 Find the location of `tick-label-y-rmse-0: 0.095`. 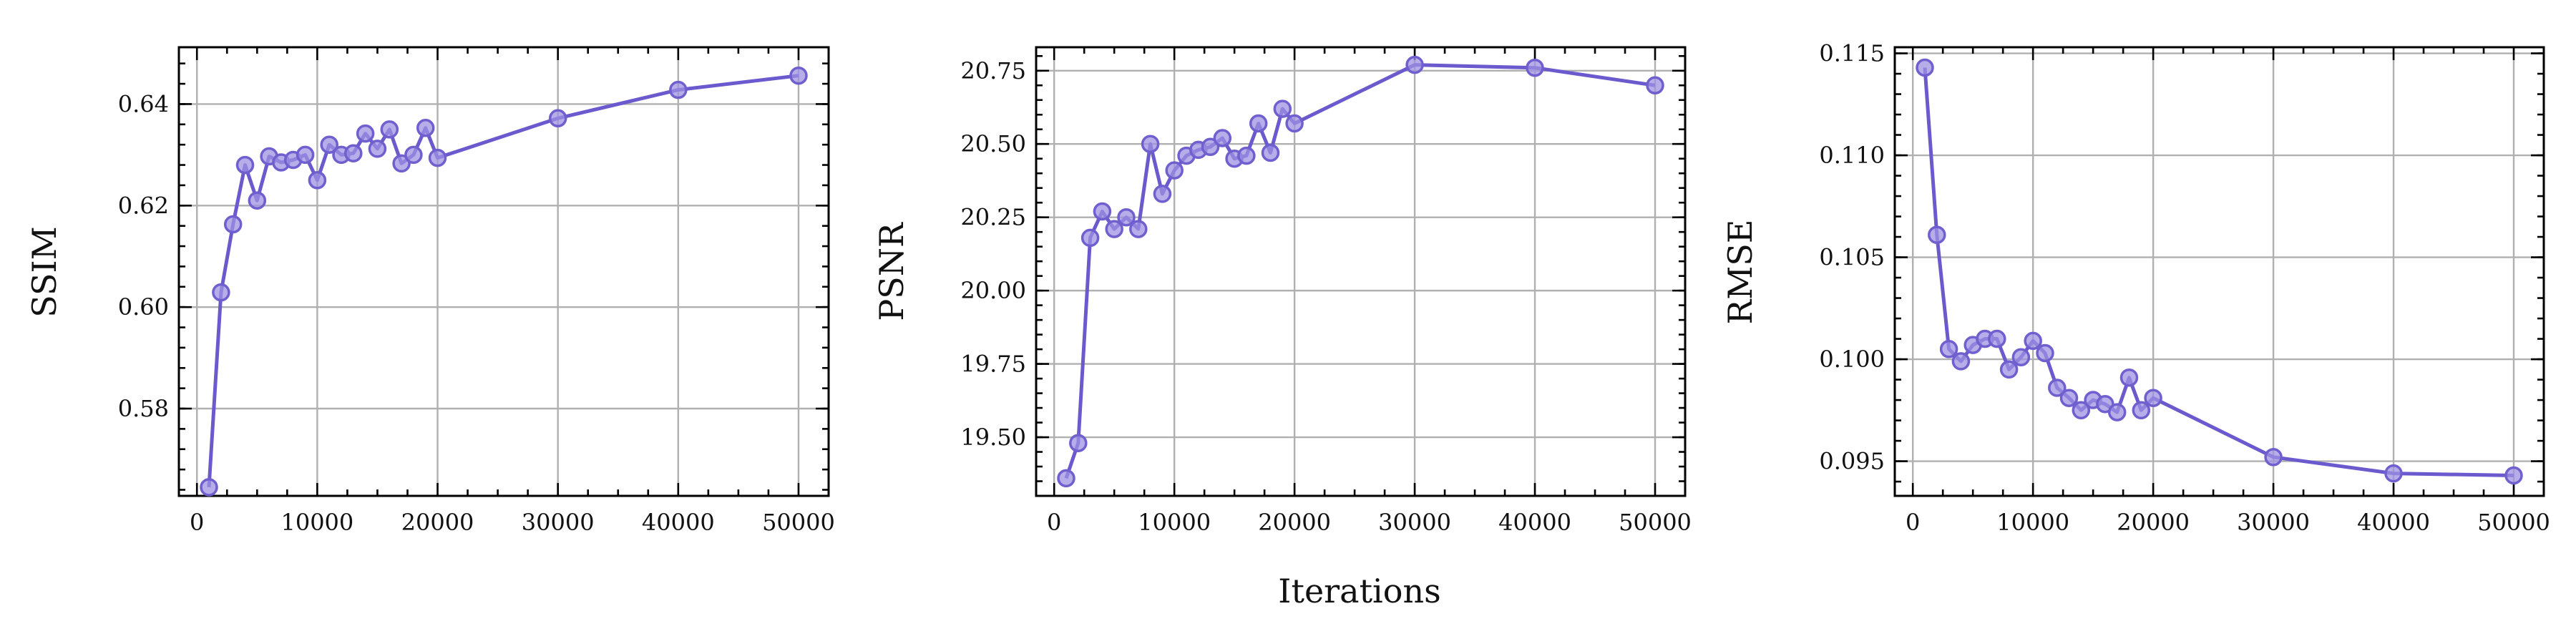

tick-label-y-rmse-0: 0.095 is located at coordinates (1852, 461).